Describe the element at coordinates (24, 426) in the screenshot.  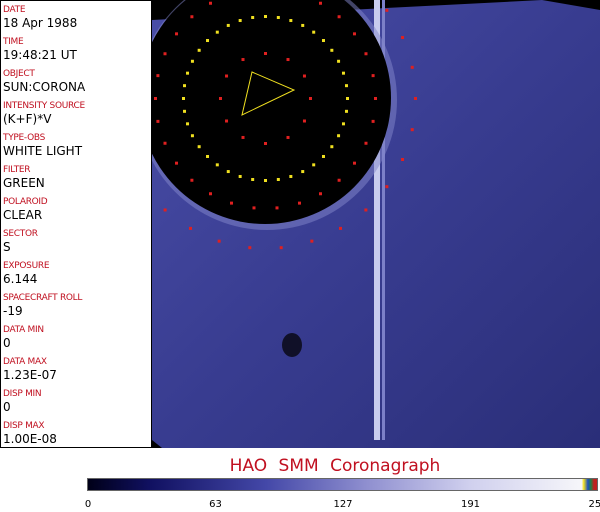
I see `field-label: DISP MAX` at that location.